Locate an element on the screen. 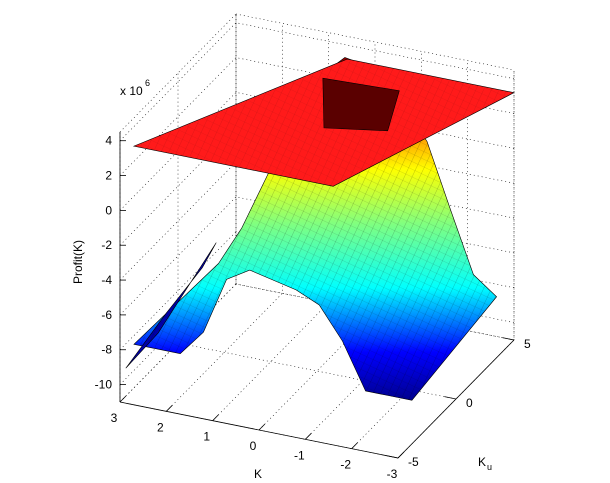 The image size is (610, 483). z-tick-label: -6 is located at coordinates (106, 315).